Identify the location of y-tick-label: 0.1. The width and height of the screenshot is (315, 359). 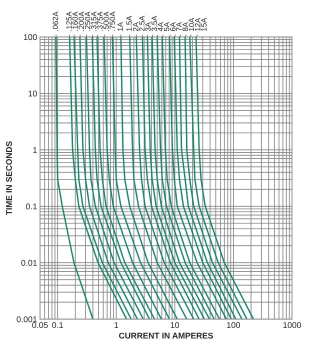
(31, 206).